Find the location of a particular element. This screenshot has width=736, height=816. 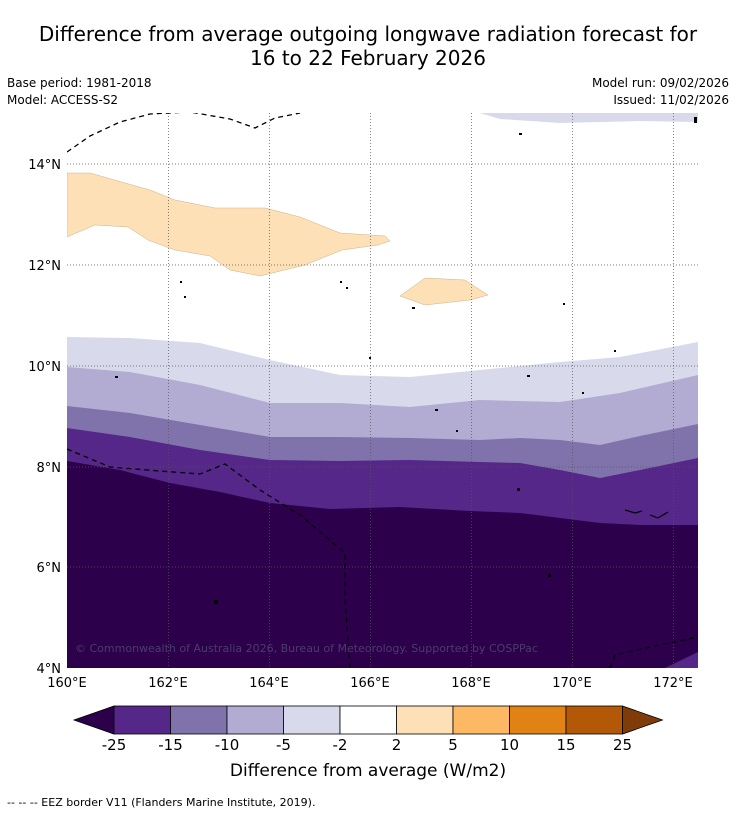

colorbar-extend-low is located at coordinates (93, 720).